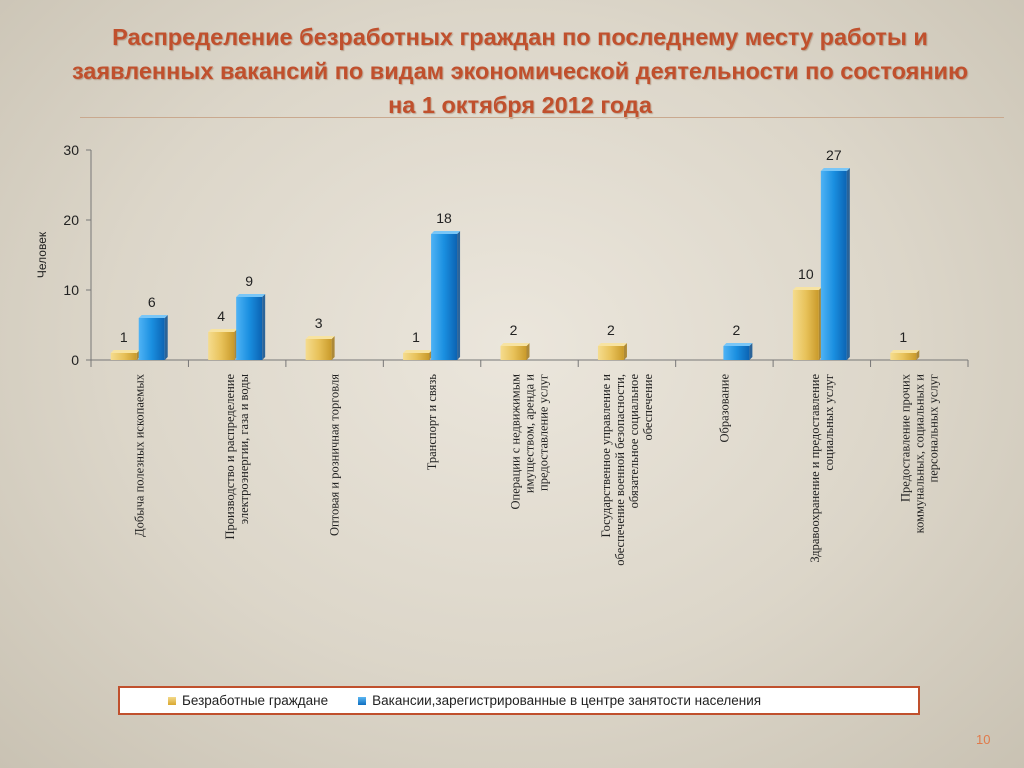 The height and width of the screenshot is (768, 1024). Describe the element at coordinates (815, 468) in the screenshot. I see `x-category-label-line: Здравоохранение и предоставление` at that location.